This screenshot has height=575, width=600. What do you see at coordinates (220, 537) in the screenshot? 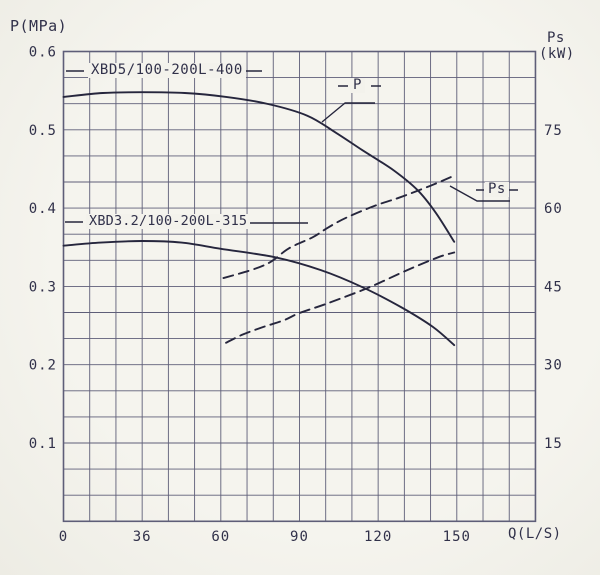
I see `bottom-axis-tick-label: 60` at bounding box center [220, 537].